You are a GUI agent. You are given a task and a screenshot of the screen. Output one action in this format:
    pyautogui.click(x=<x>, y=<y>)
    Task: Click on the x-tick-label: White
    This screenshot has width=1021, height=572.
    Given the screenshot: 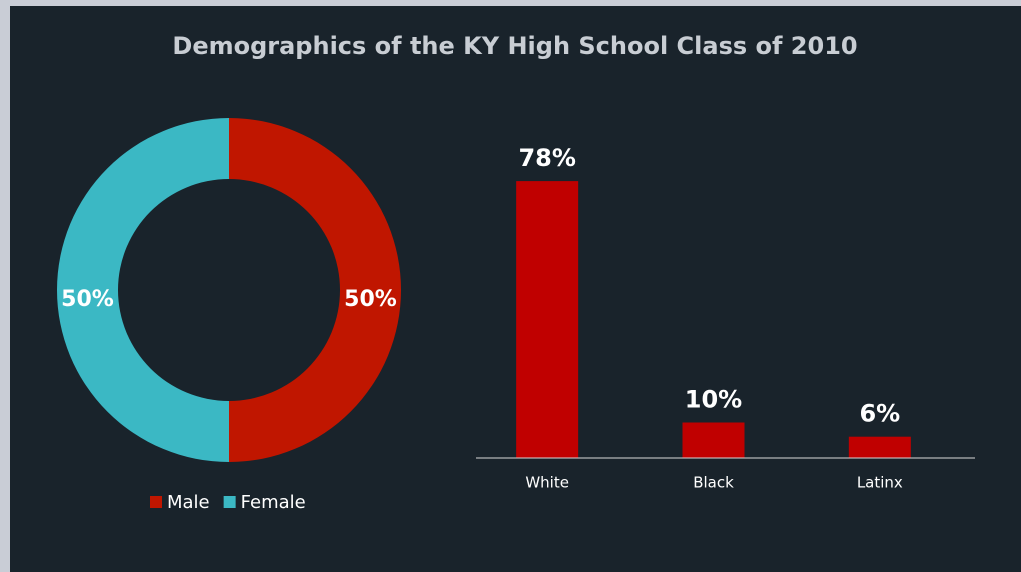 What is the action you would take?
    pyautogui.click(x=547, y=483)
    